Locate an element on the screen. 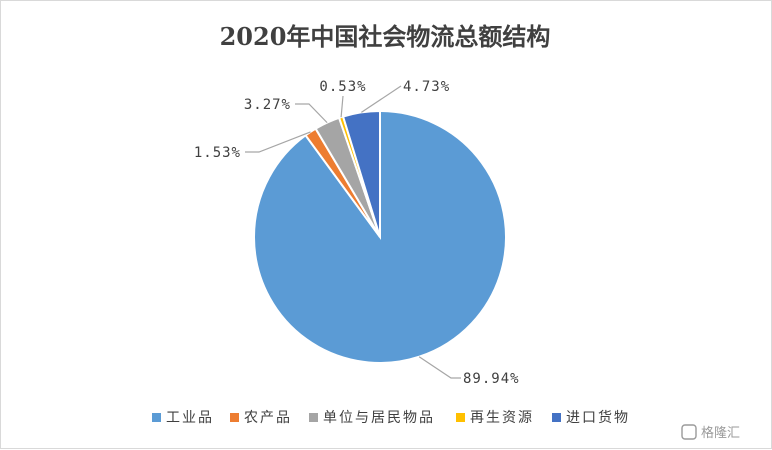 This screenshot has height=450, width=772. legend-label-1: 工业品 is located at coordinates (190, 418).